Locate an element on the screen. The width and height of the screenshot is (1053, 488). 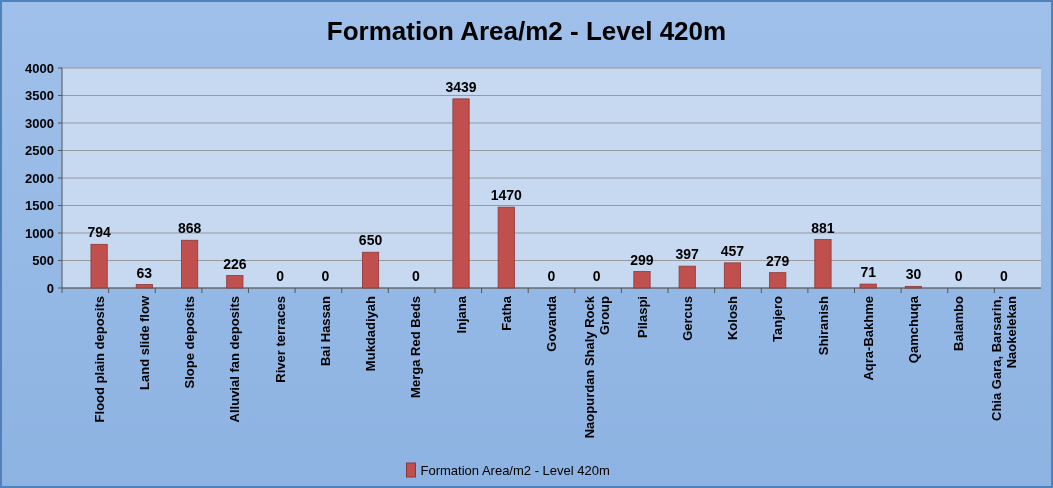
x-tick-label: Kolosh is located at coordinates (733, 318).